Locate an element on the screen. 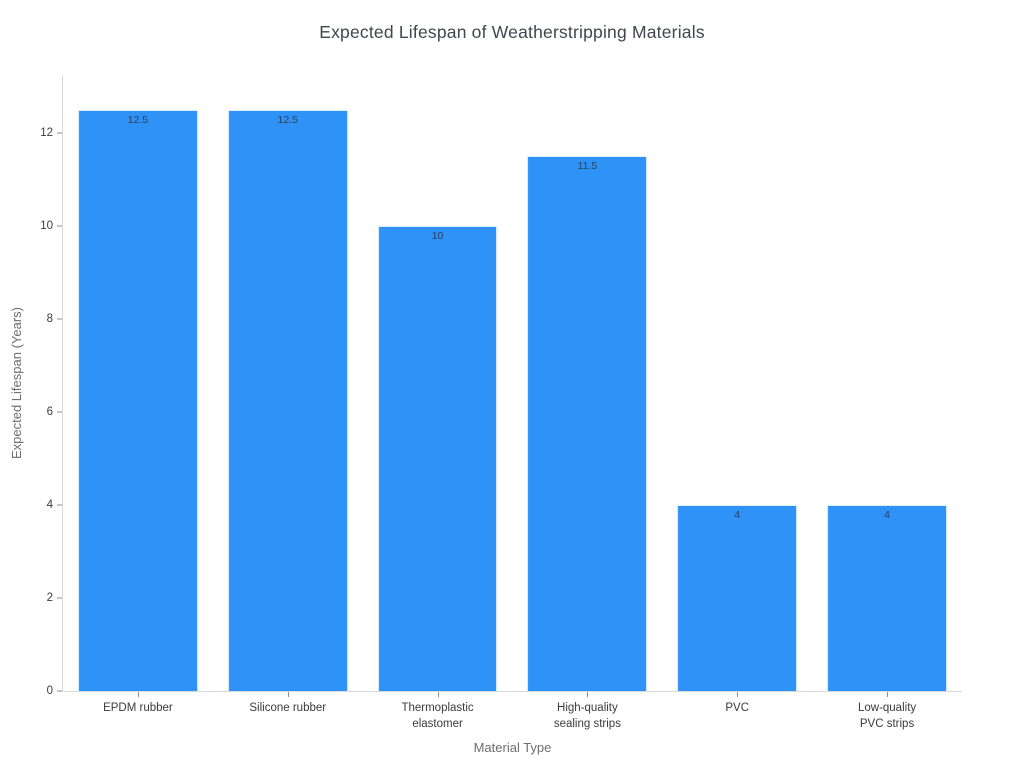 Image resolution: width=1024 pixels, height=768 pixels. category-slot: 11.5 High-quality sealing strips is located at coordinates (587, 402).